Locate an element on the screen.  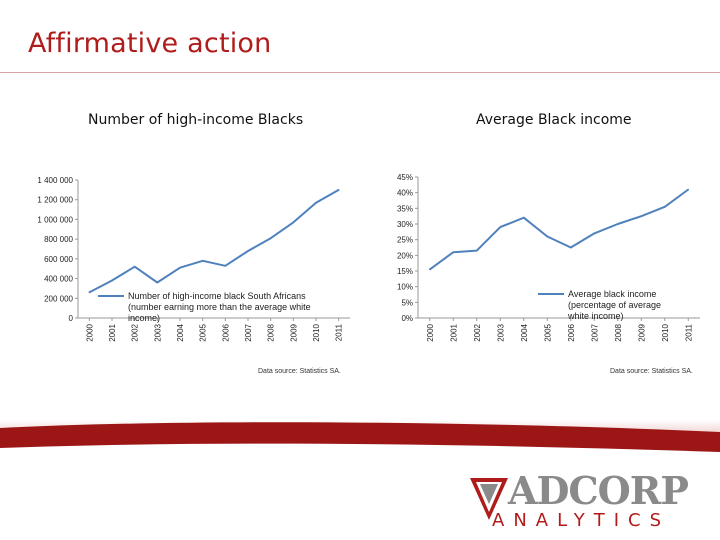
y-tick-label: 5% is located at coordinates (407, 302).